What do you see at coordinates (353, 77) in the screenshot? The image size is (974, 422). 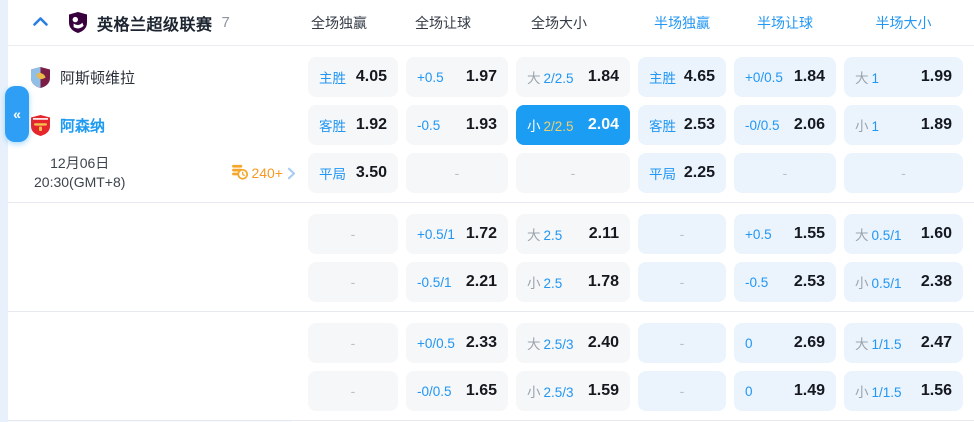 I see `odds-cell: 主胜 4.05` at bounding box center [353, 77].